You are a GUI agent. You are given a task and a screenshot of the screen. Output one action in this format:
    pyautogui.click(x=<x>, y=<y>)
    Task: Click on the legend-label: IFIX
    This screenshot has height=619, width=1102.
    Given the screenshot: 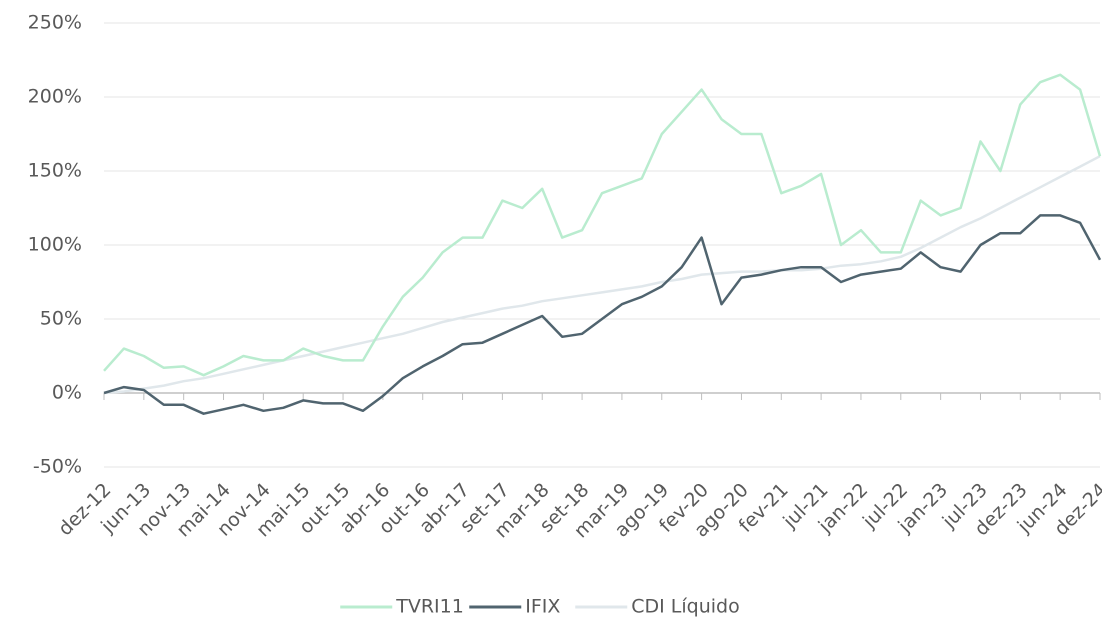 What is the action you would take?
    pyautogui.click(x=542, y=607)
    